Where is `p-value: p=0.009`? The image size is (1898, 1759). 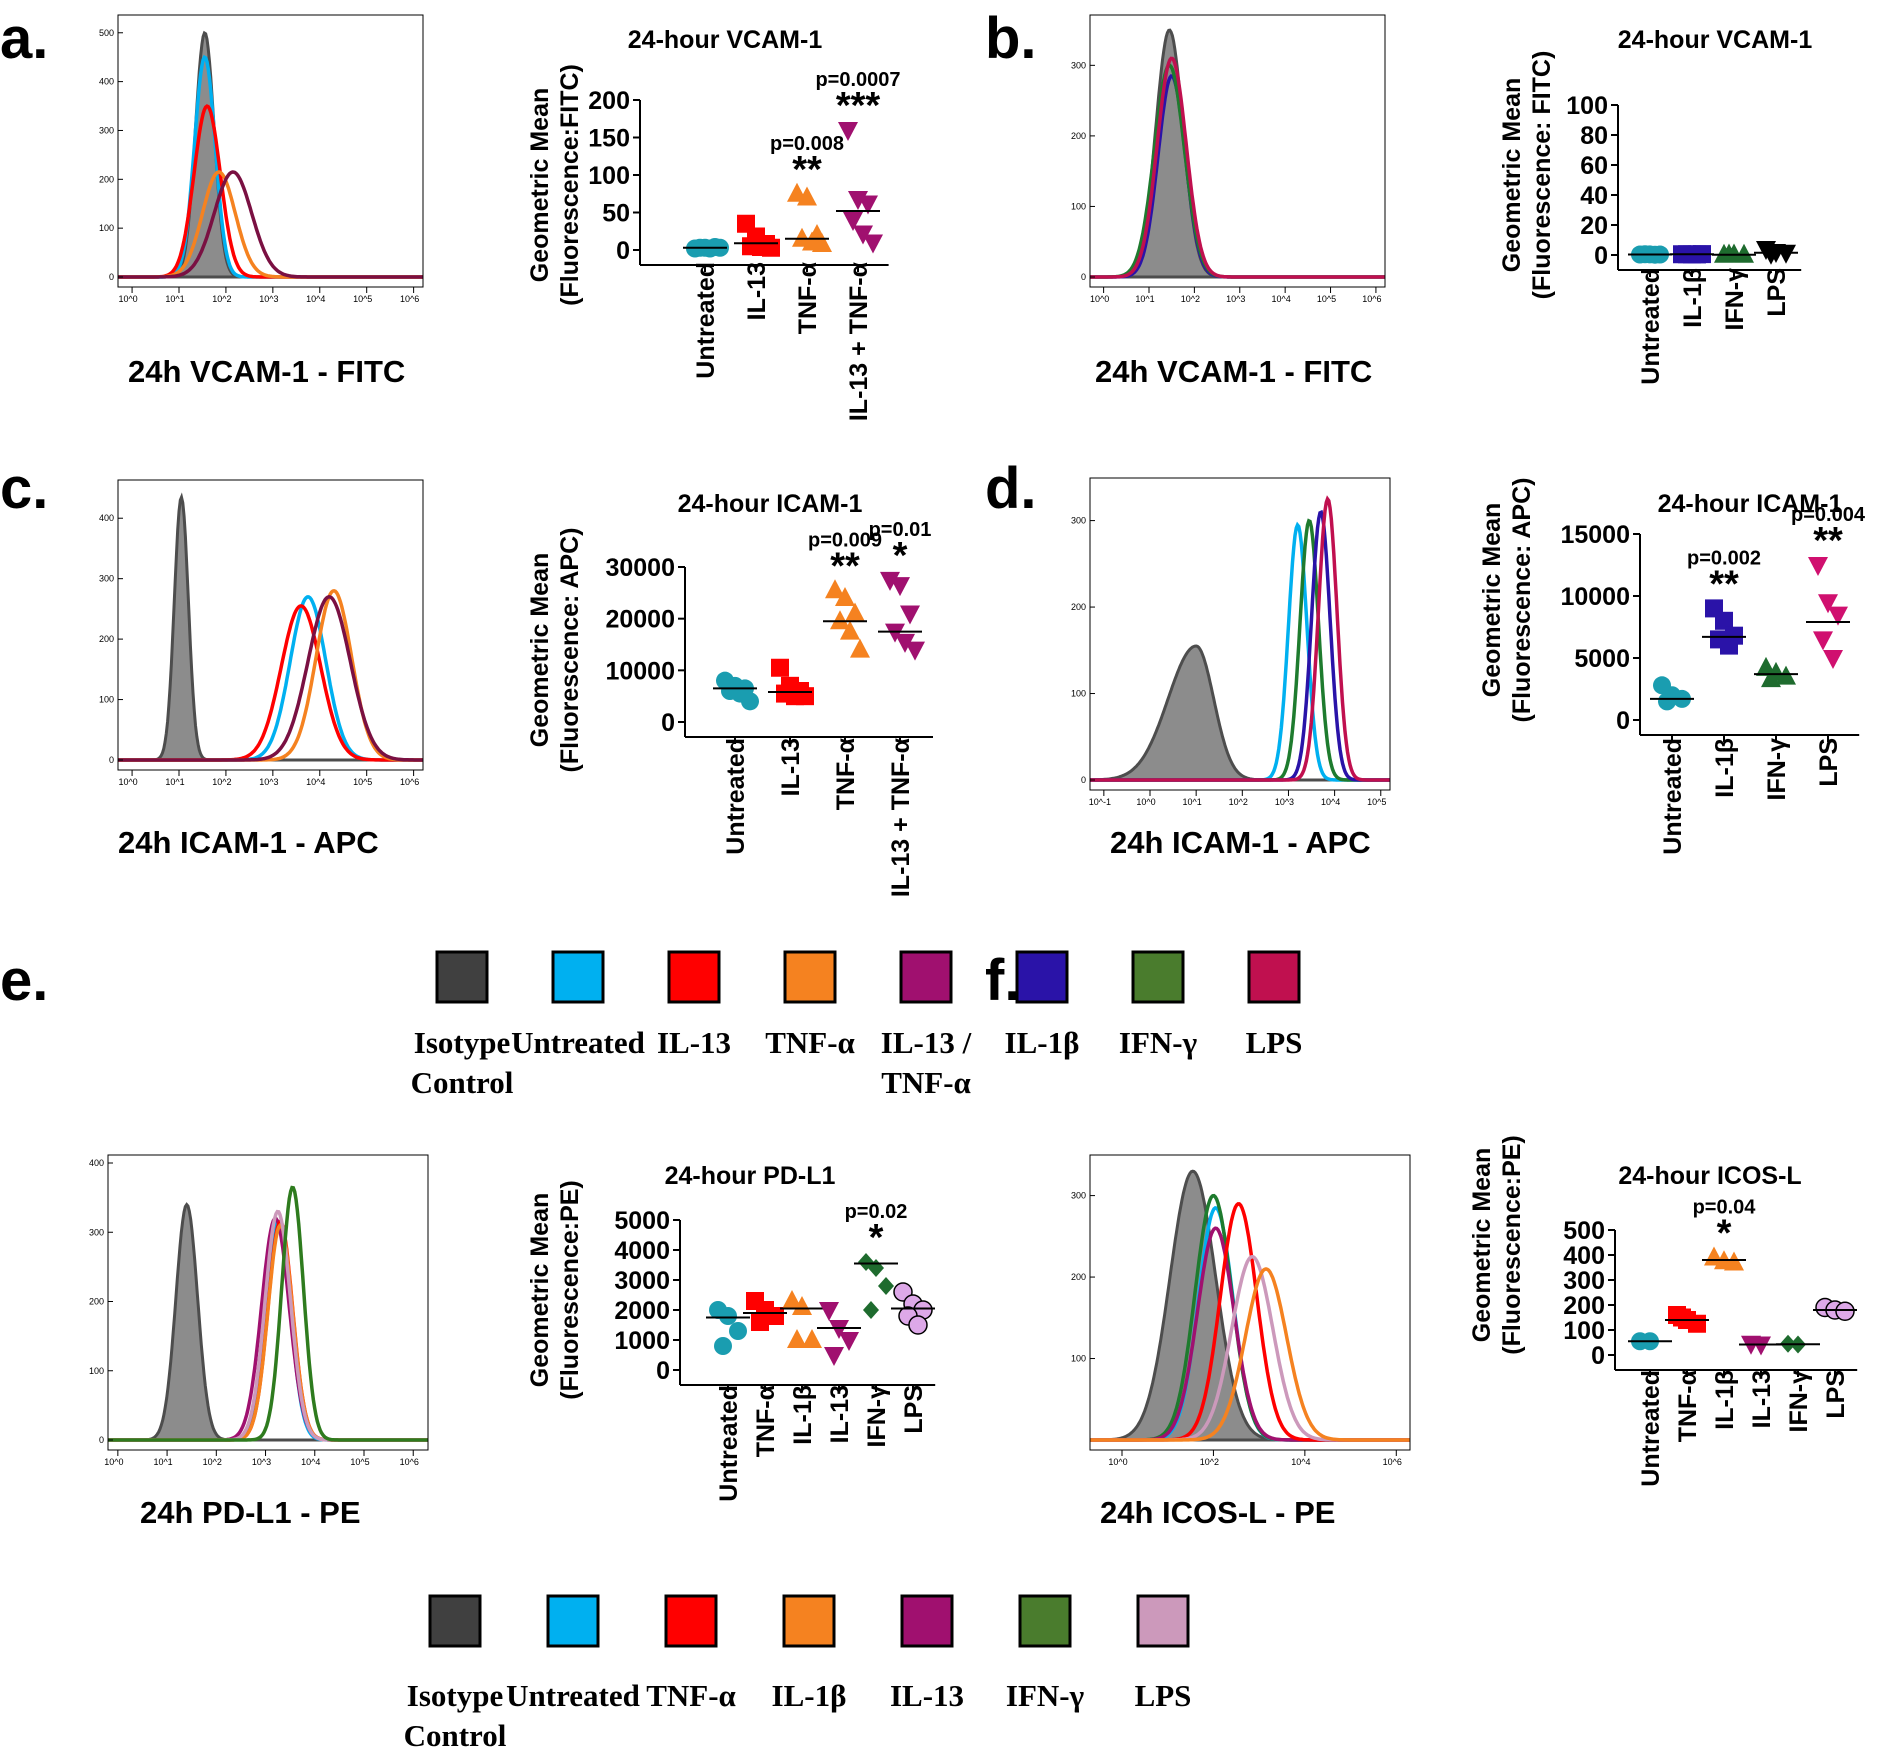
p-value: p=0.009 is located at coordinates (845, 540).